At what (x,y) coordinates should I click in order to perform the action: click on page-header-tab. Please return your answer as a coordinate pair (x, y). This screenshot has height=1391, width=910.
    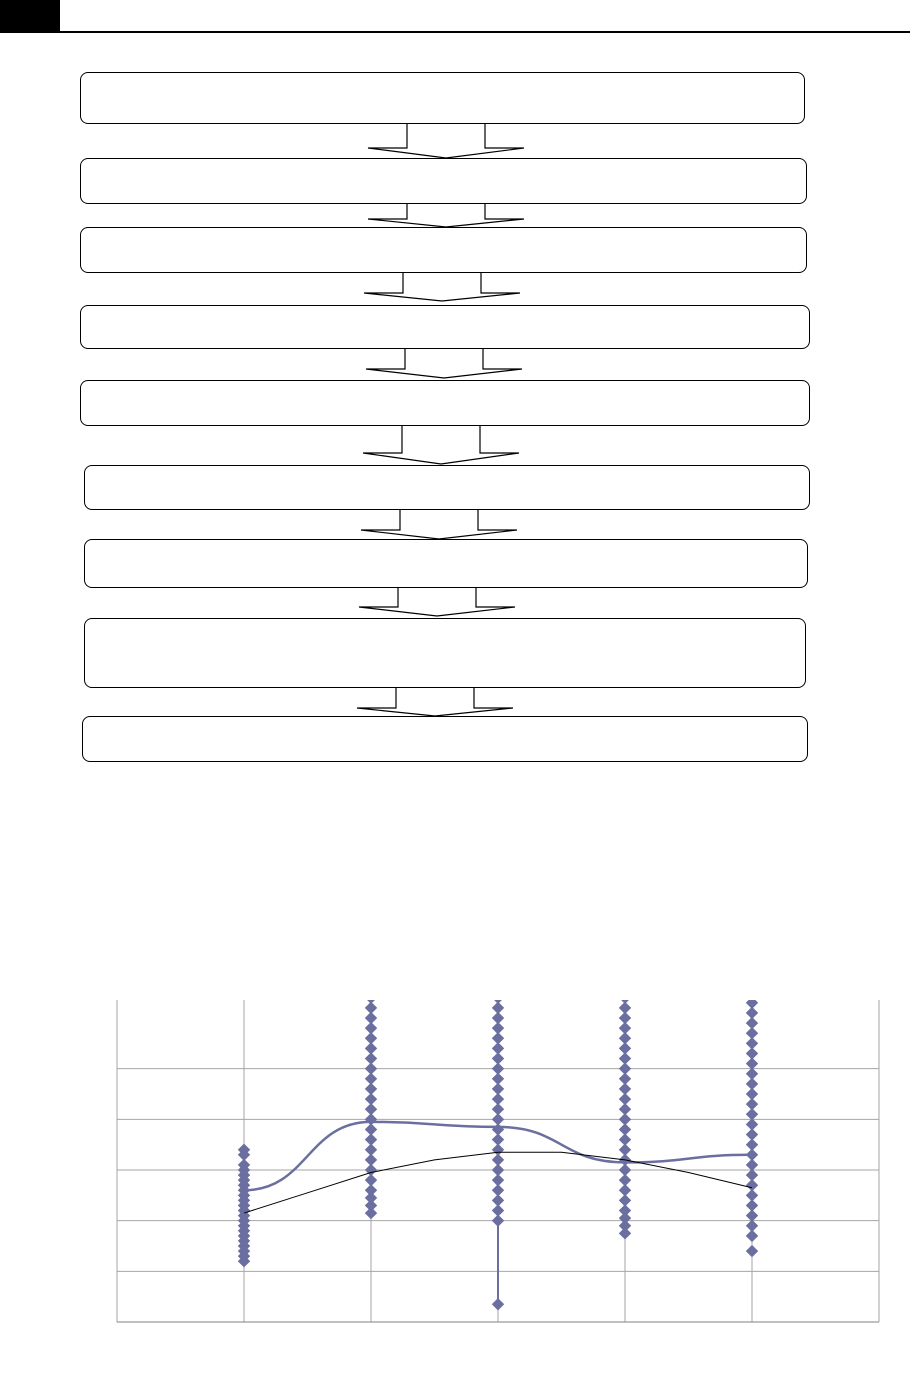
    Looking at the image, I should click on (30, 16).